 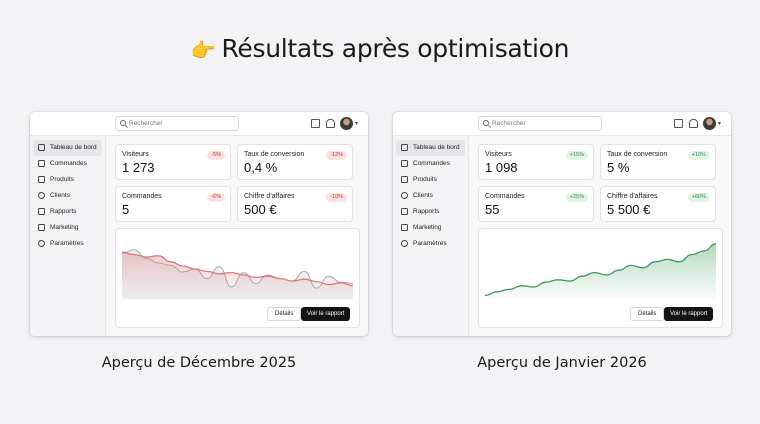 I want to click on stat-card-visitors: Visiteurs 1 098 +15%, so click(x=536, y=162).